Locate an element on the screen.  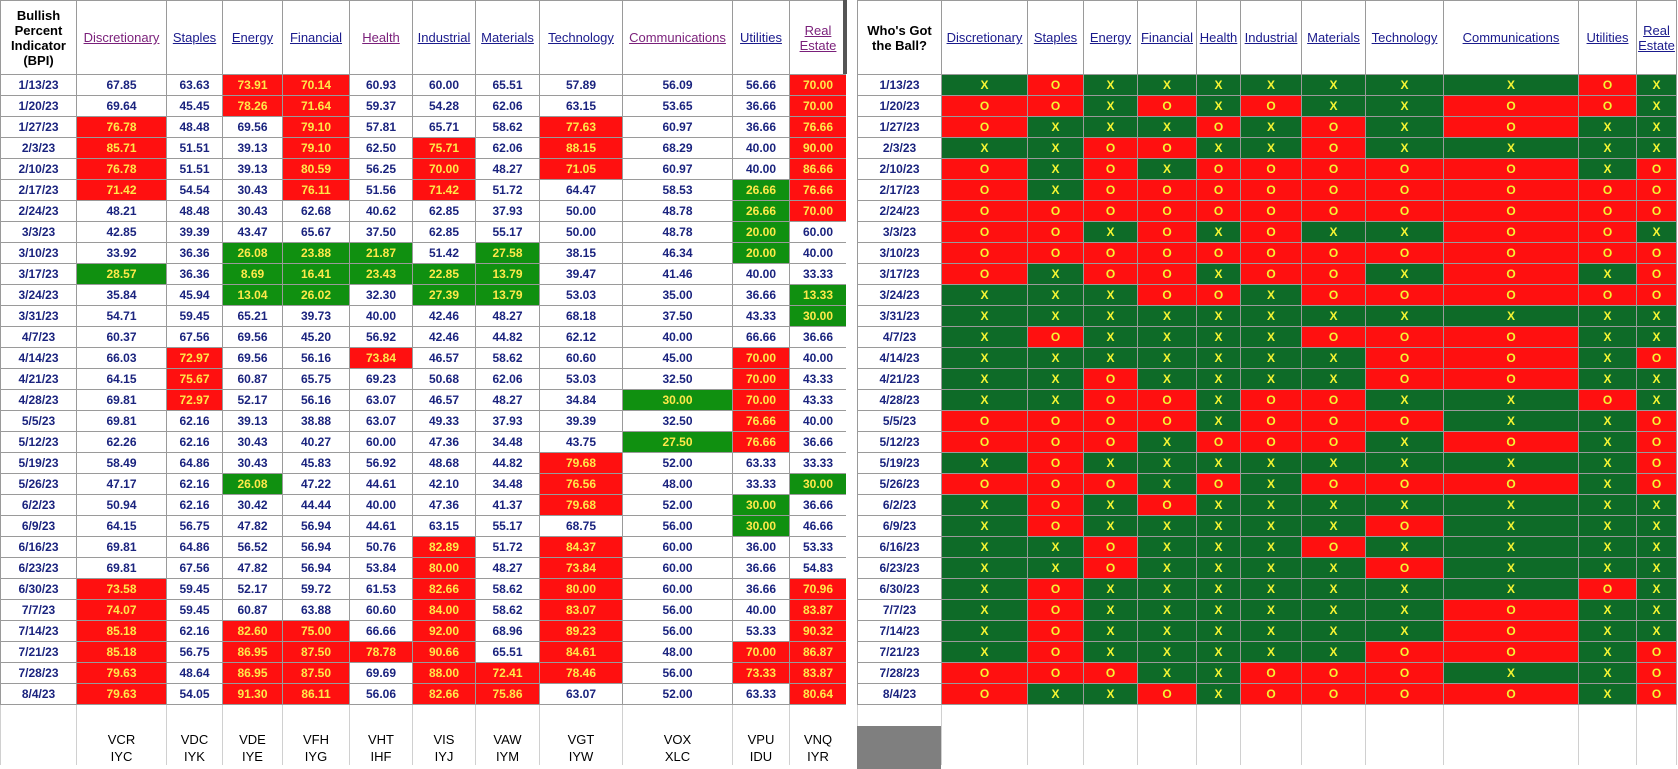
bpi-value-cell: 62.26 is located at coordinates (121, 442).